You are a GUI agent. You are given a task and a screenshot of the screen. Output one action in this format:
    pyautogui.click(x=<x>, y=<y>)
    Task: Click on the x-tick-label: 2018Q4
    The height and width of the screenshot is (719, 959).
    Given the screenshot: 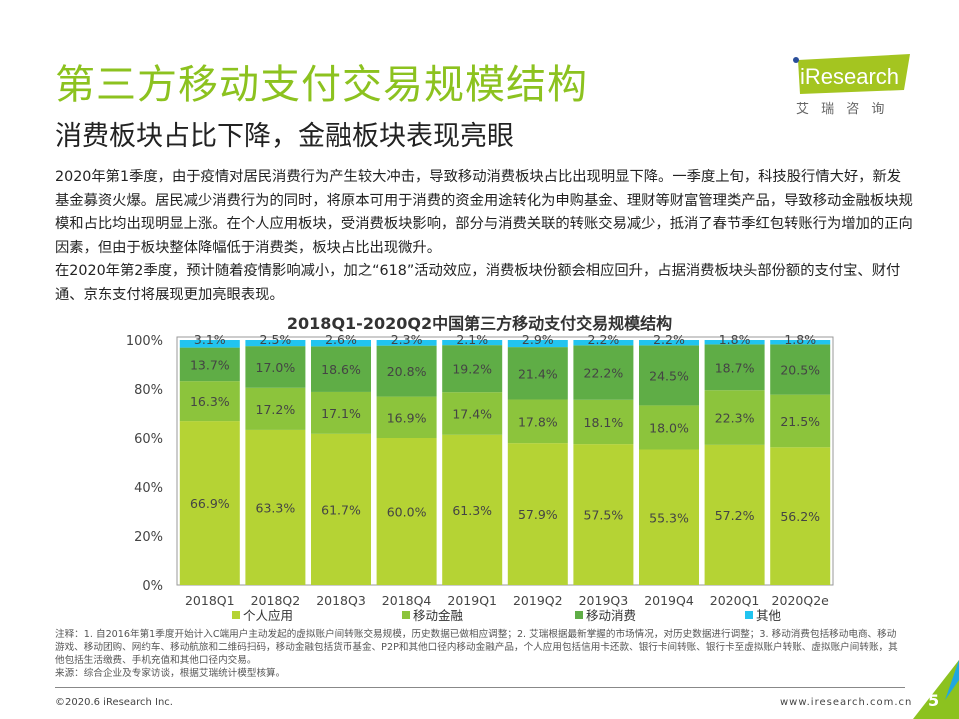 What is the action you would take?
    pyautogui.click(x=407, y=600)
    